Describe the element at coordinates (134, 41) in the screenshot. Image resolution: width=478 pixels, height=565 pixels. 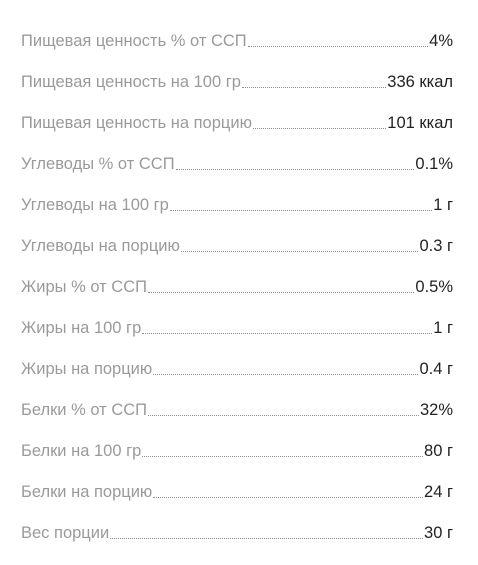
I see `nutrient-label: Пищевая ценность % от ССП` at that location.